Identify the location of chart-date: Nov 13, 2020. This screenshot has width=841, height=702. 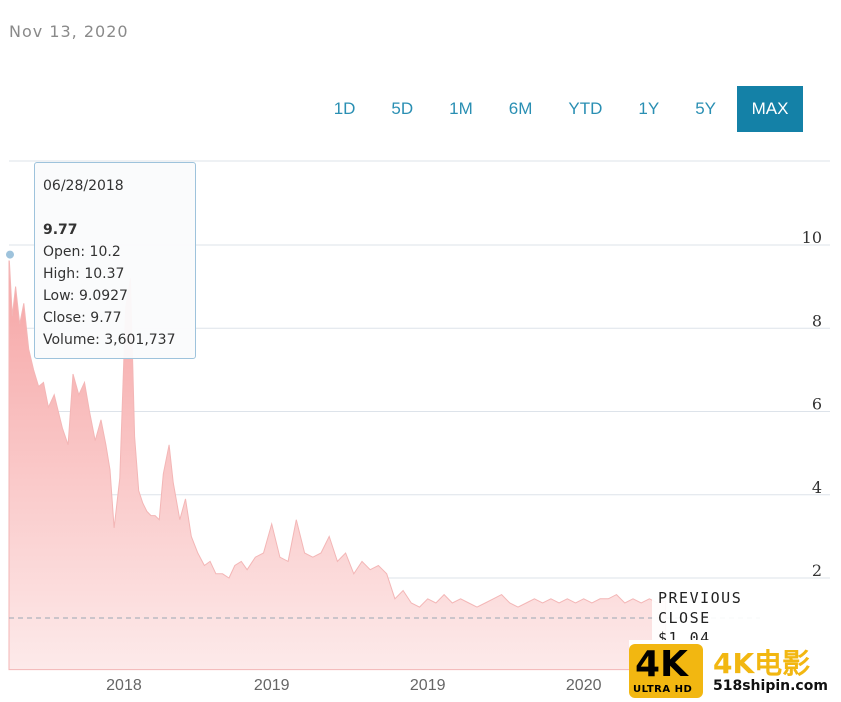
(69, 31).